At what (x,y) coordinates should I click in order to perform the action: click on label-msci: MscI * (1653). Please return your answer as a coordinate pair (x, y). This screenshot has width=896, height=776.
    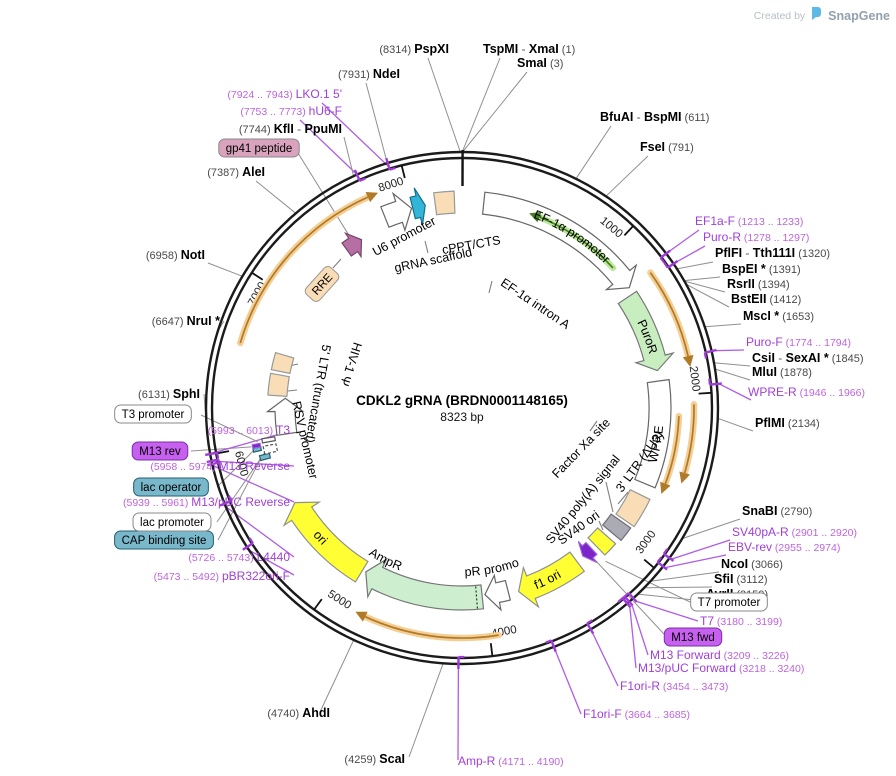
    Looking at the image, I should click on (778, 316).